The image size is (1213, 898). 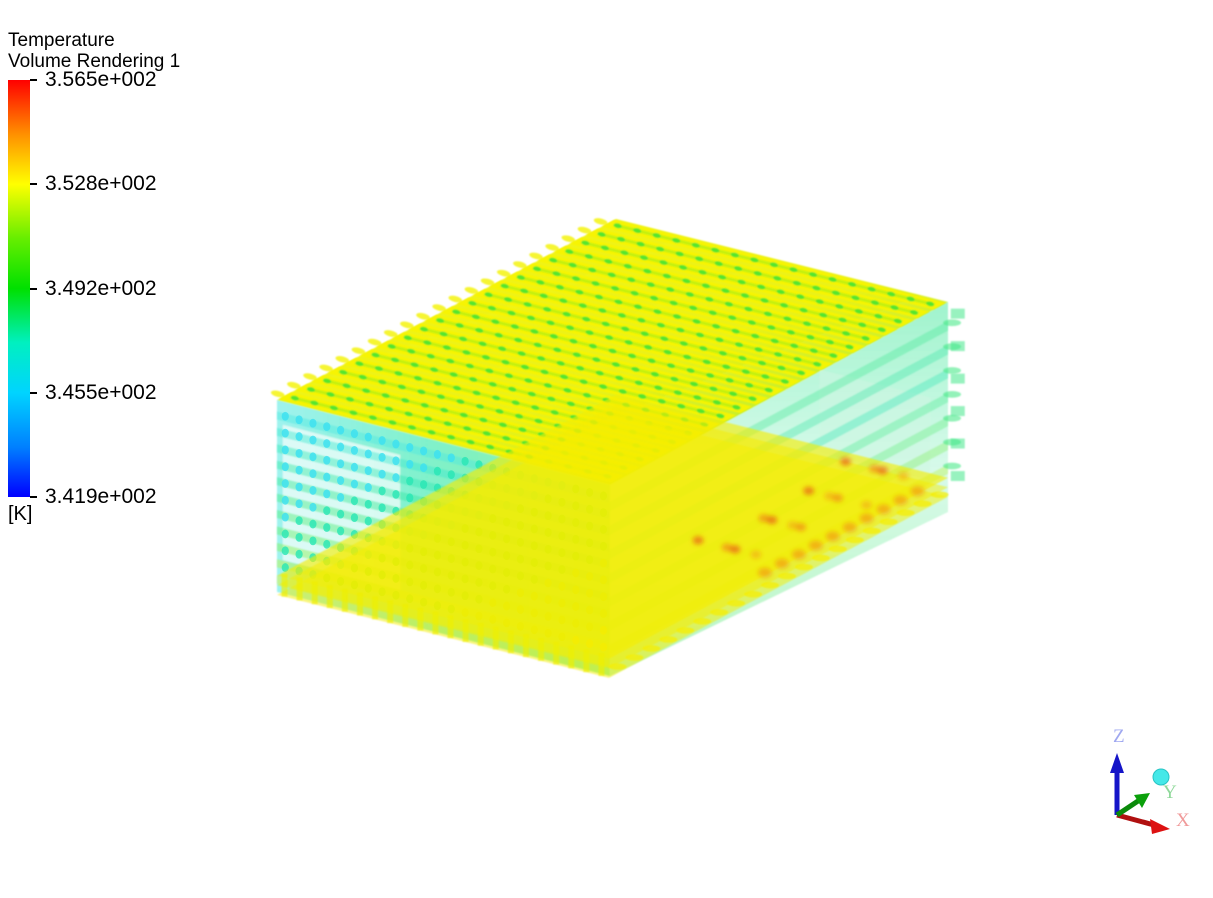 I want to click on tick-label: 3.492e+002, so click(x=101, y=288).